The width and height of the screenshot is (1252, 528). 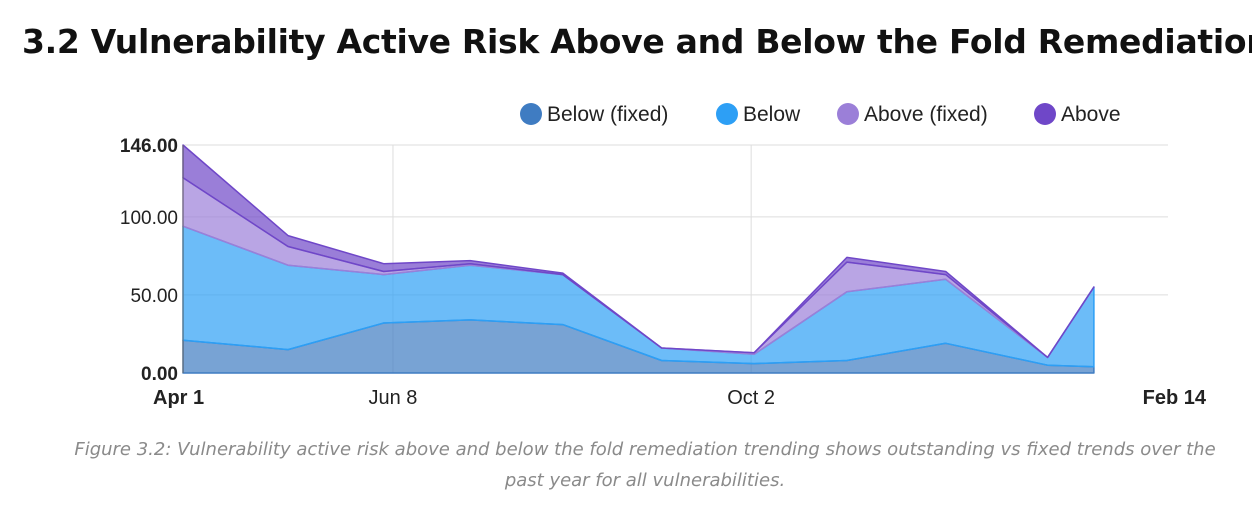 I want to click on y-tick-label-0: 0.00, so click(x=159, y=374).